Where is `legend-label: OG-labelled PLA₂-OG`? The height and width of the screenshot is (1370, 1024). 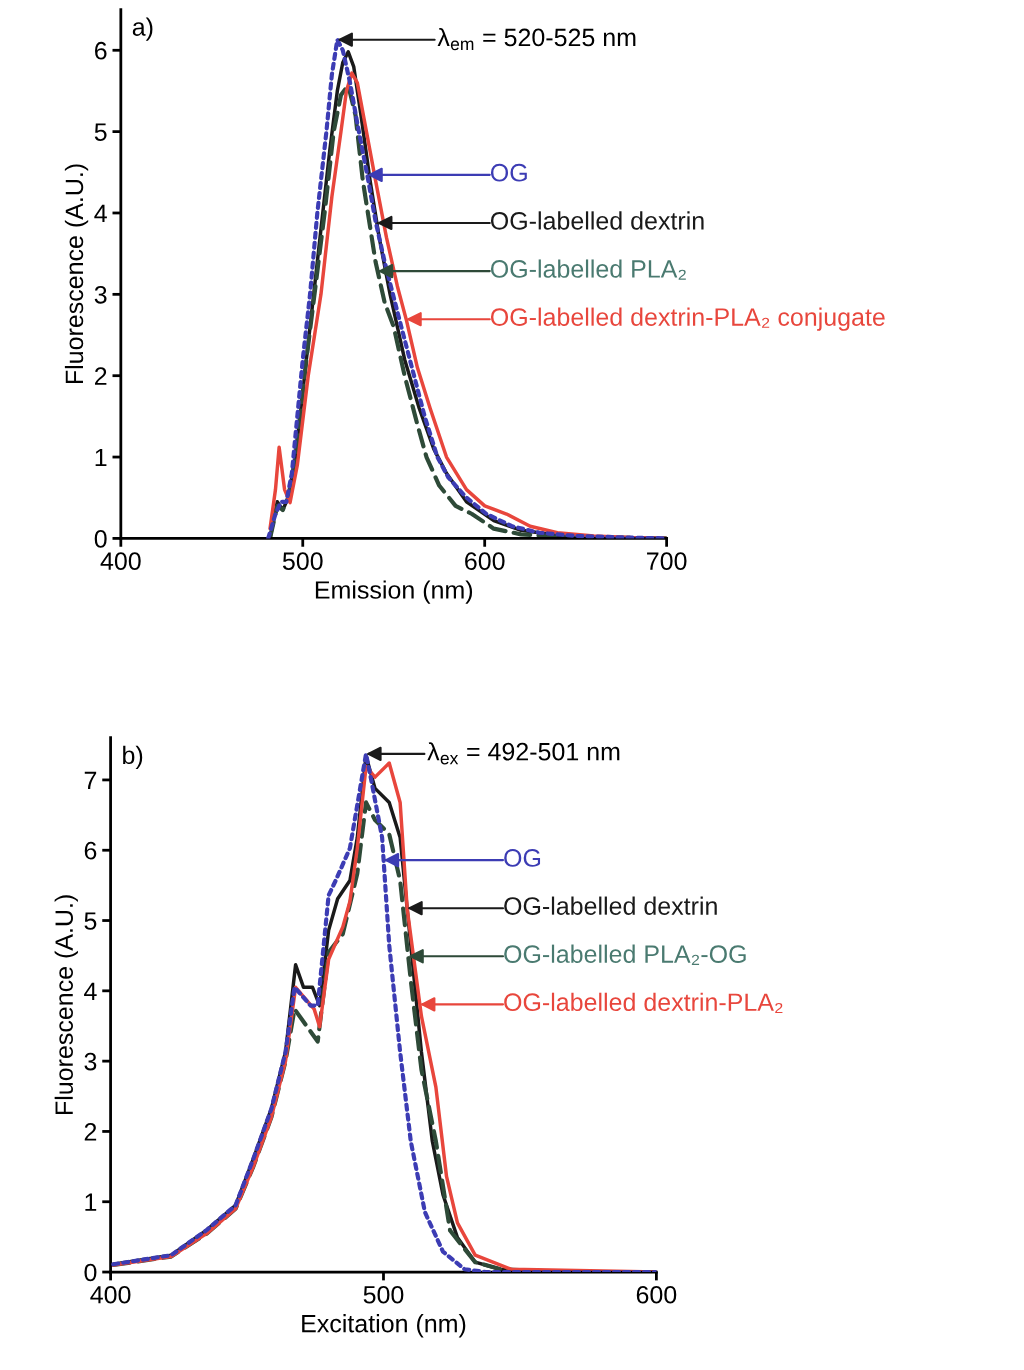 legend-label: OG-labelled PLA₂-OG is located at coordinates (625, 954).